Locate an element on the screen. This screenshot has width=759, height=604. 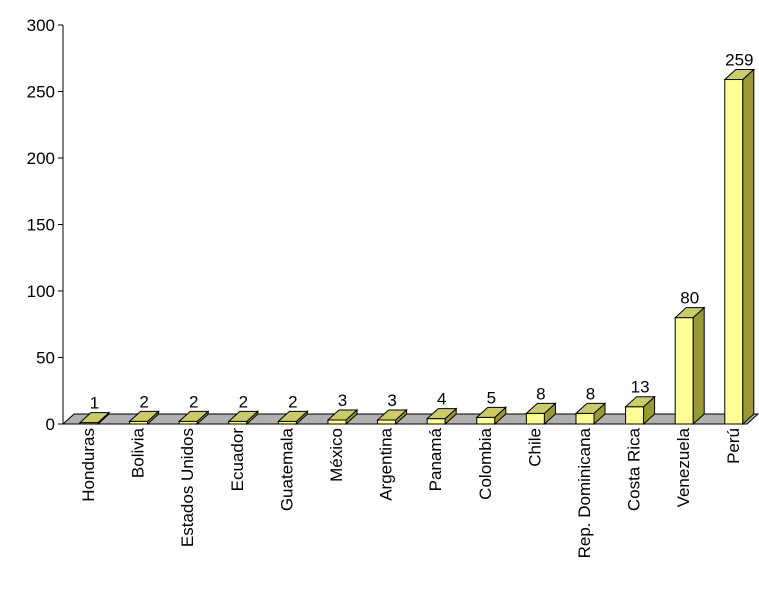
data-label: 80 is located at coordinates (689, 298).